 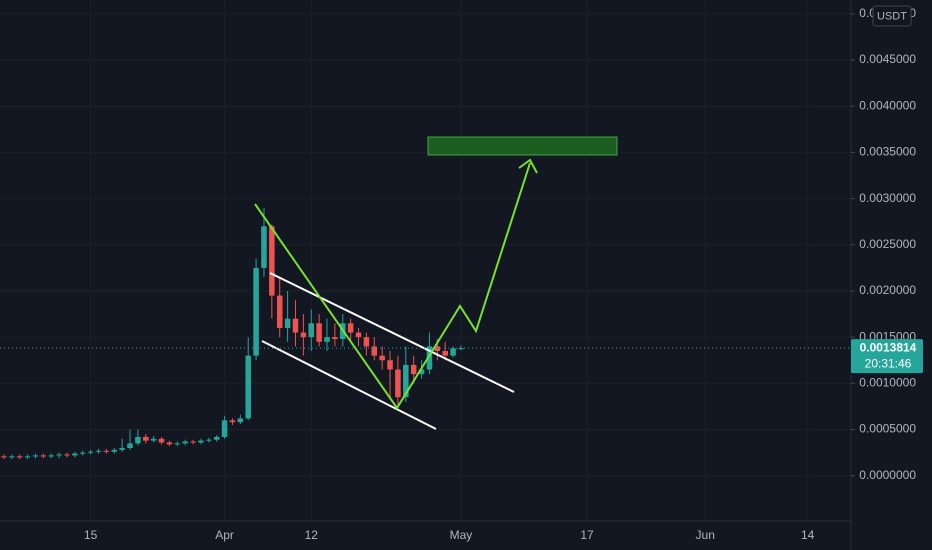 What do you see at coordinates (392, 332) in the screenshot?
I see `channel-upper` at bounding box center [392, 332].